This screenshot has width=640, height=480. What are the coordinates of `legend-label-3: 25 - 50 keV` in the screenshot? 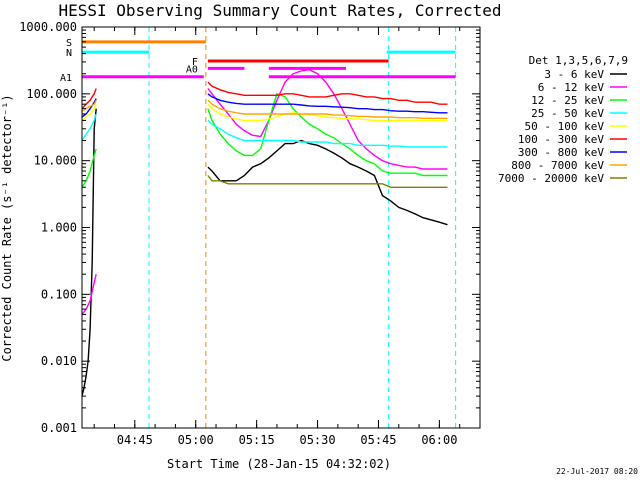 It's located at (567, 113).